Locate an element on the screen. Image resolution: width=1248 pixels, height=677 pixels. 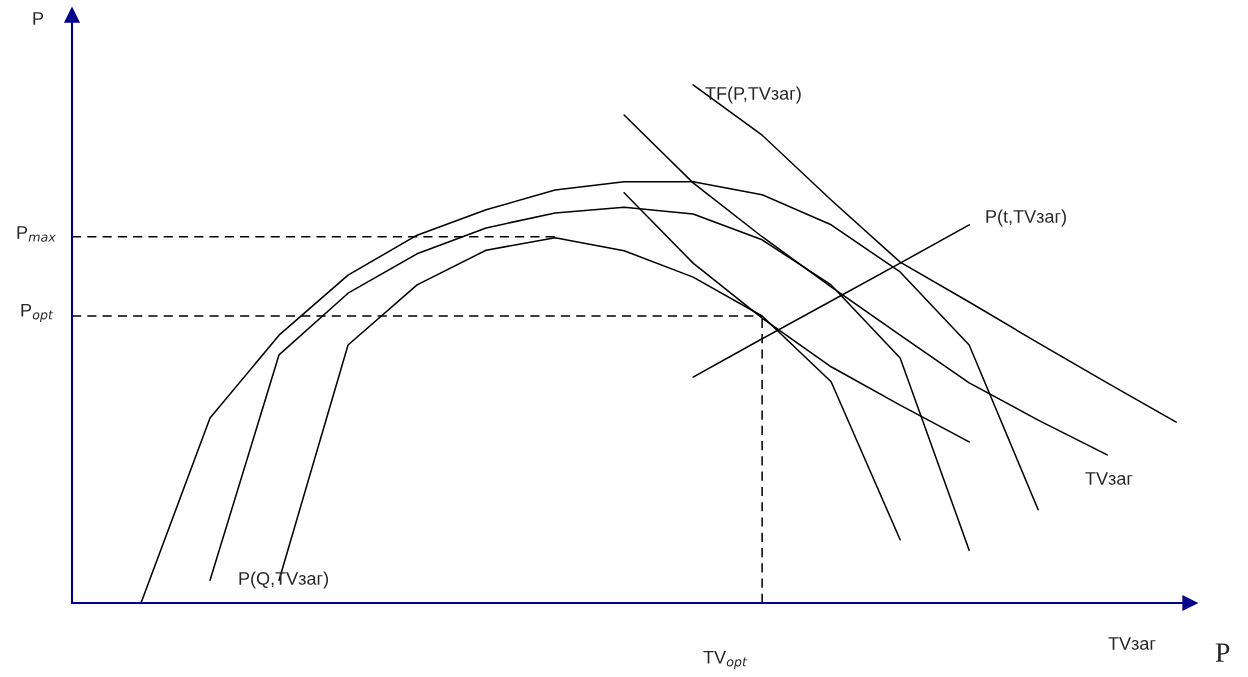
annotation: TF(P,TVзаг) is located at coordinates (753, 95).